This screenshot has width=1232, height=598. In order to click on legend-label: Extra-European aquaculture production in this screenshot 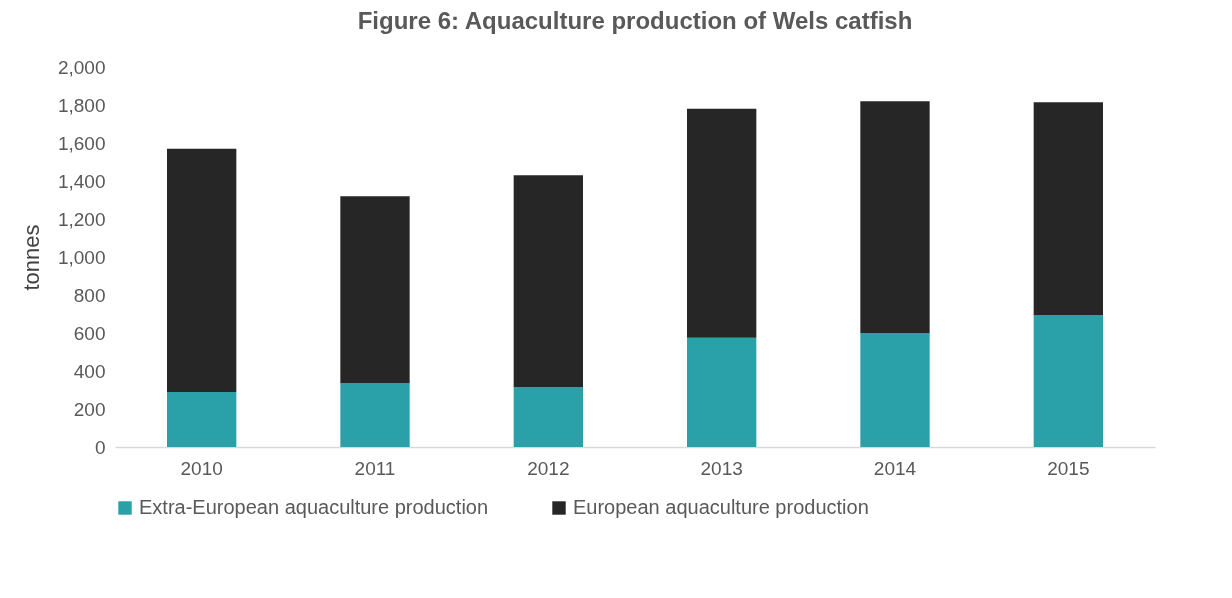, I will do `click(314, 507)`.